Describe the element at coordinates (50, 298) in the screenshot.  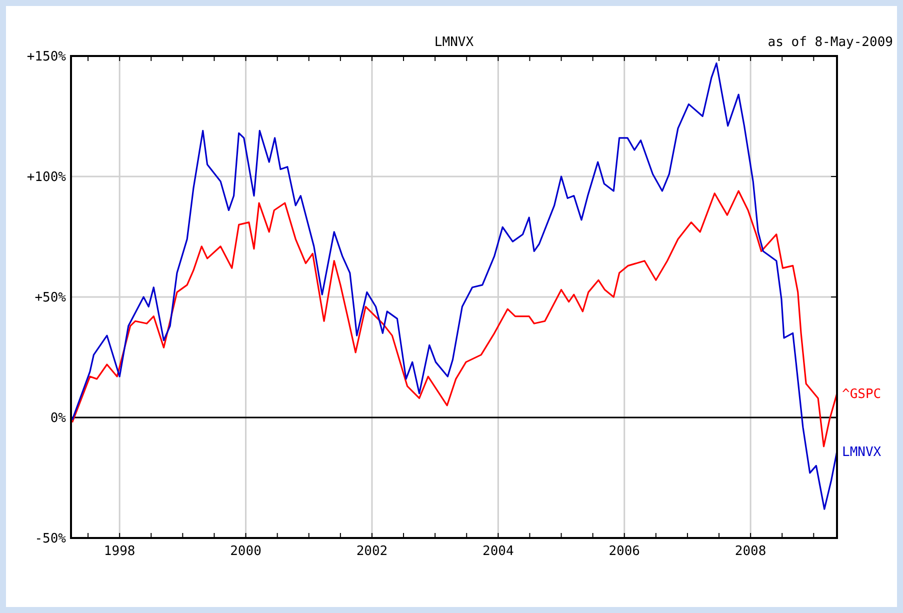
I see `y-tick-label: +50%` at that location.